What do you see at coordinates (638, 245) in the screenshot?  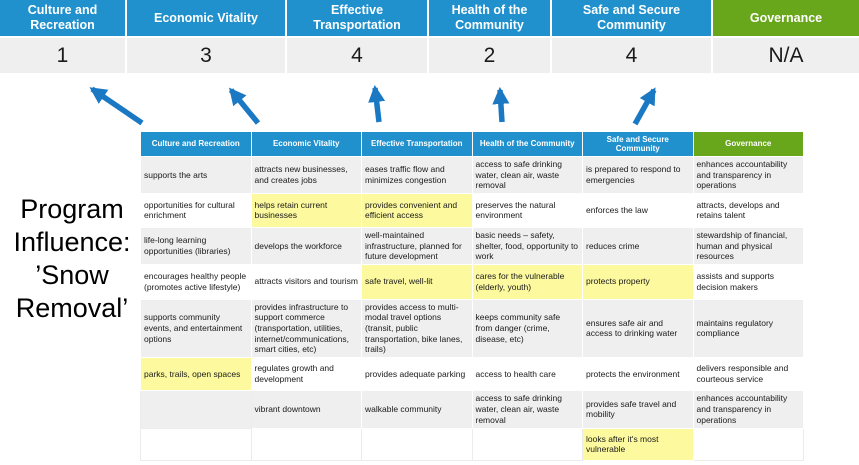 I see `matrix-cell: reduces crime` at bounding box center [638, 245].